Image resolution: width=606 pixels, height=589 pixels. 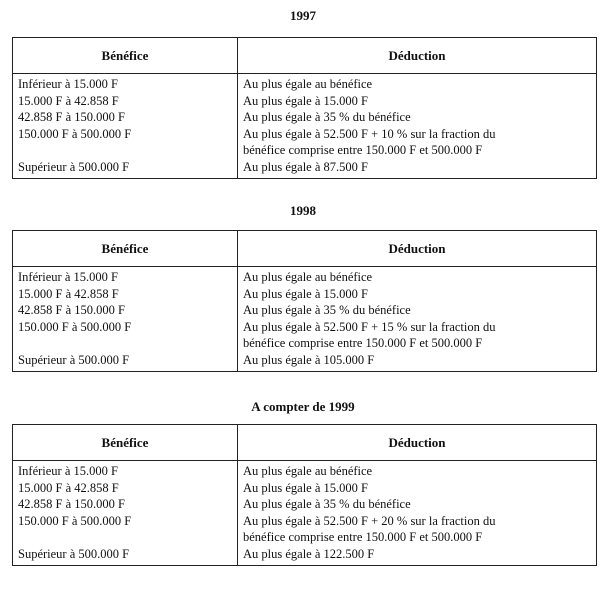 What do you see at coordinates (303, 15) in the screenshot?
I see `section-title: 1997` at bounding box center [303, 15].